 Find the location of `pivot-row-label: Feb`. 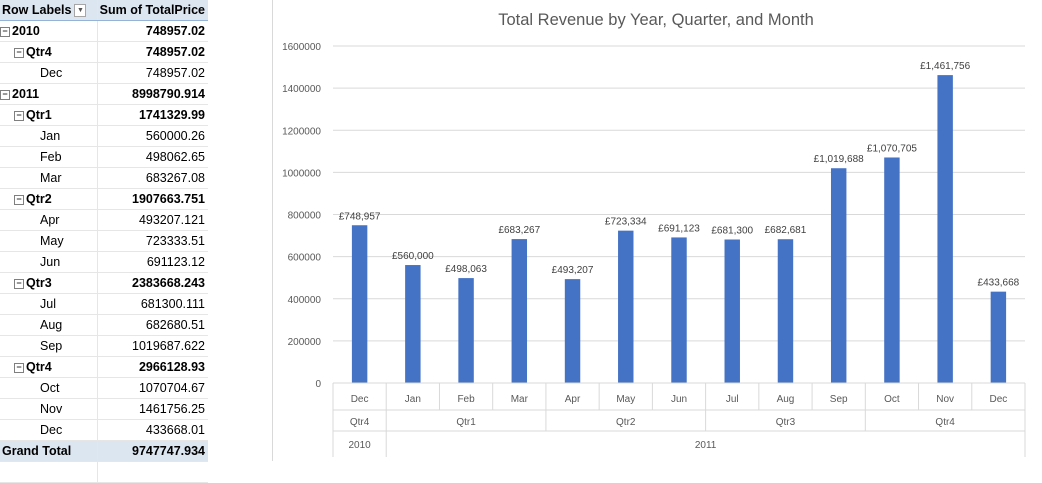

pivot-row-label: Feb is located at coordinates (49, 157).